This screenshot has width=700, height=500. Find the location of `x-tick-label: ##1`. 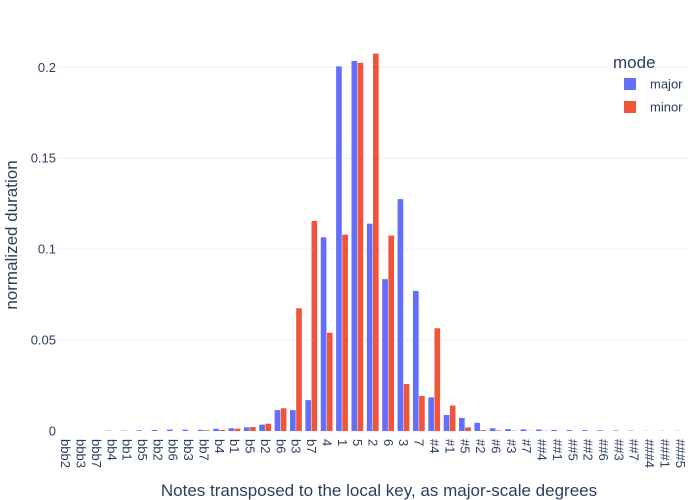

x-tick-label: ##1 is located at coordinates (557, 450).